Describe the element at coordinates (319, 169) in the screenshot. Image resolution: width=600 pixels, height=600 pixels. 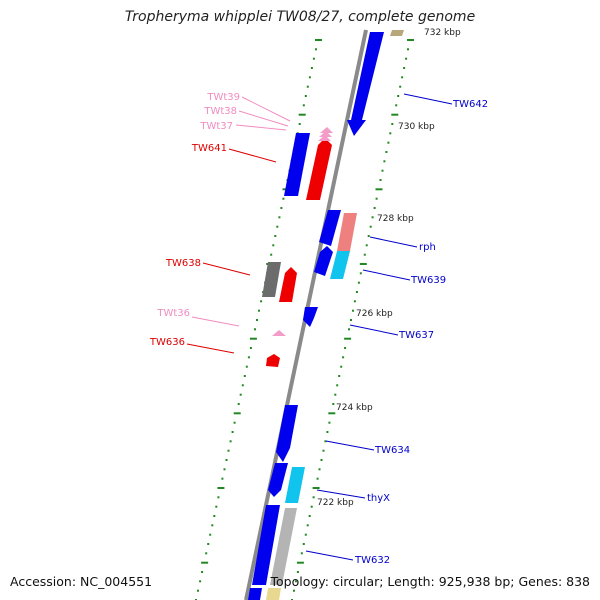
I see `feature-TW641-pseudo-arrow` at that location.